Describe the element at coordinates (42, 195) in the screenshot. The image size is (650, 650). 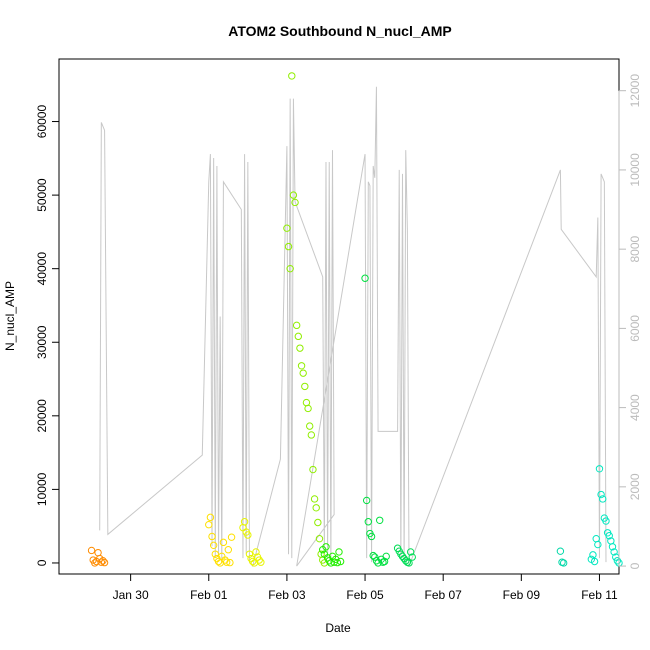
I see `y-tick-label: 50000` at that location.